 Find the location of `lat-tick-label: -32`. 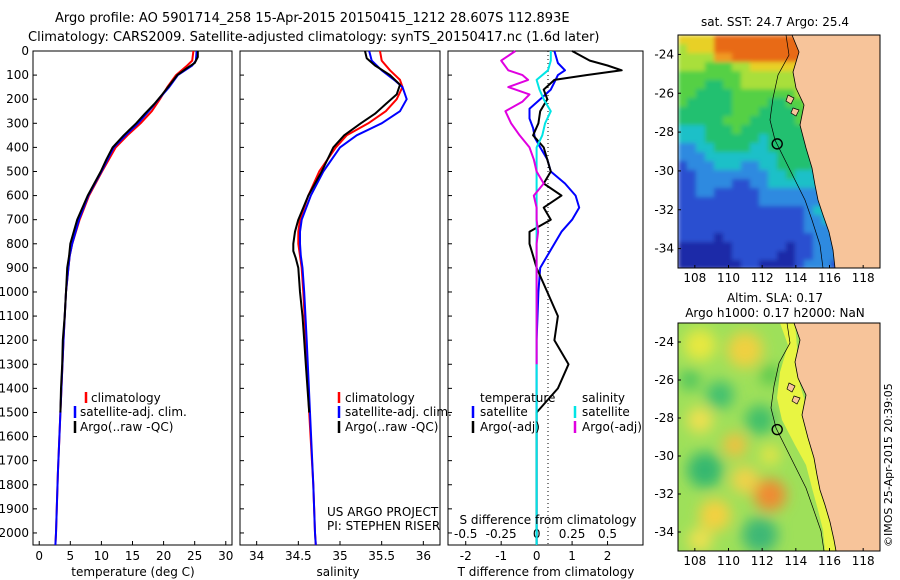

lat-tick-label: -32 is located at coordinates (664, 210).